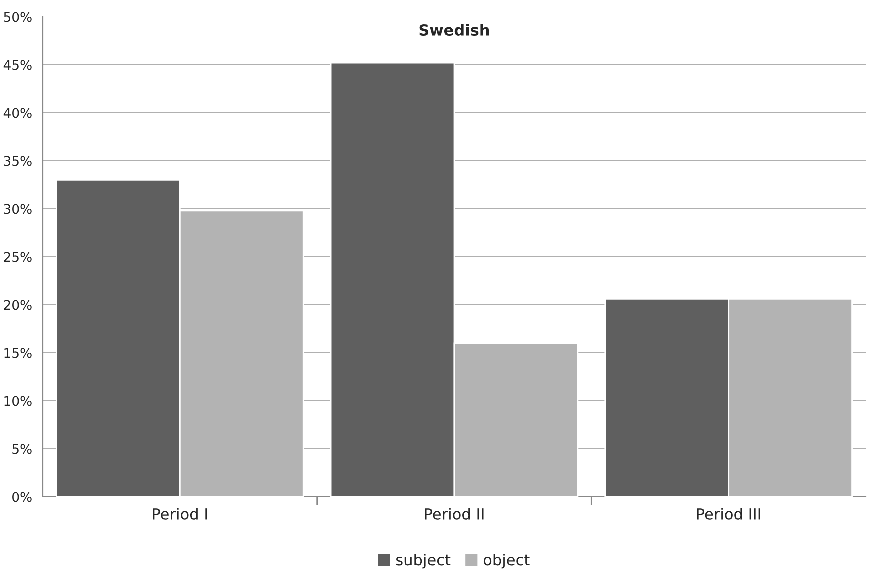  What do you see at coordinates (18, 305) in the screenshot?
I see `y-tick-label: 20%` at bounding box center [18, 305].